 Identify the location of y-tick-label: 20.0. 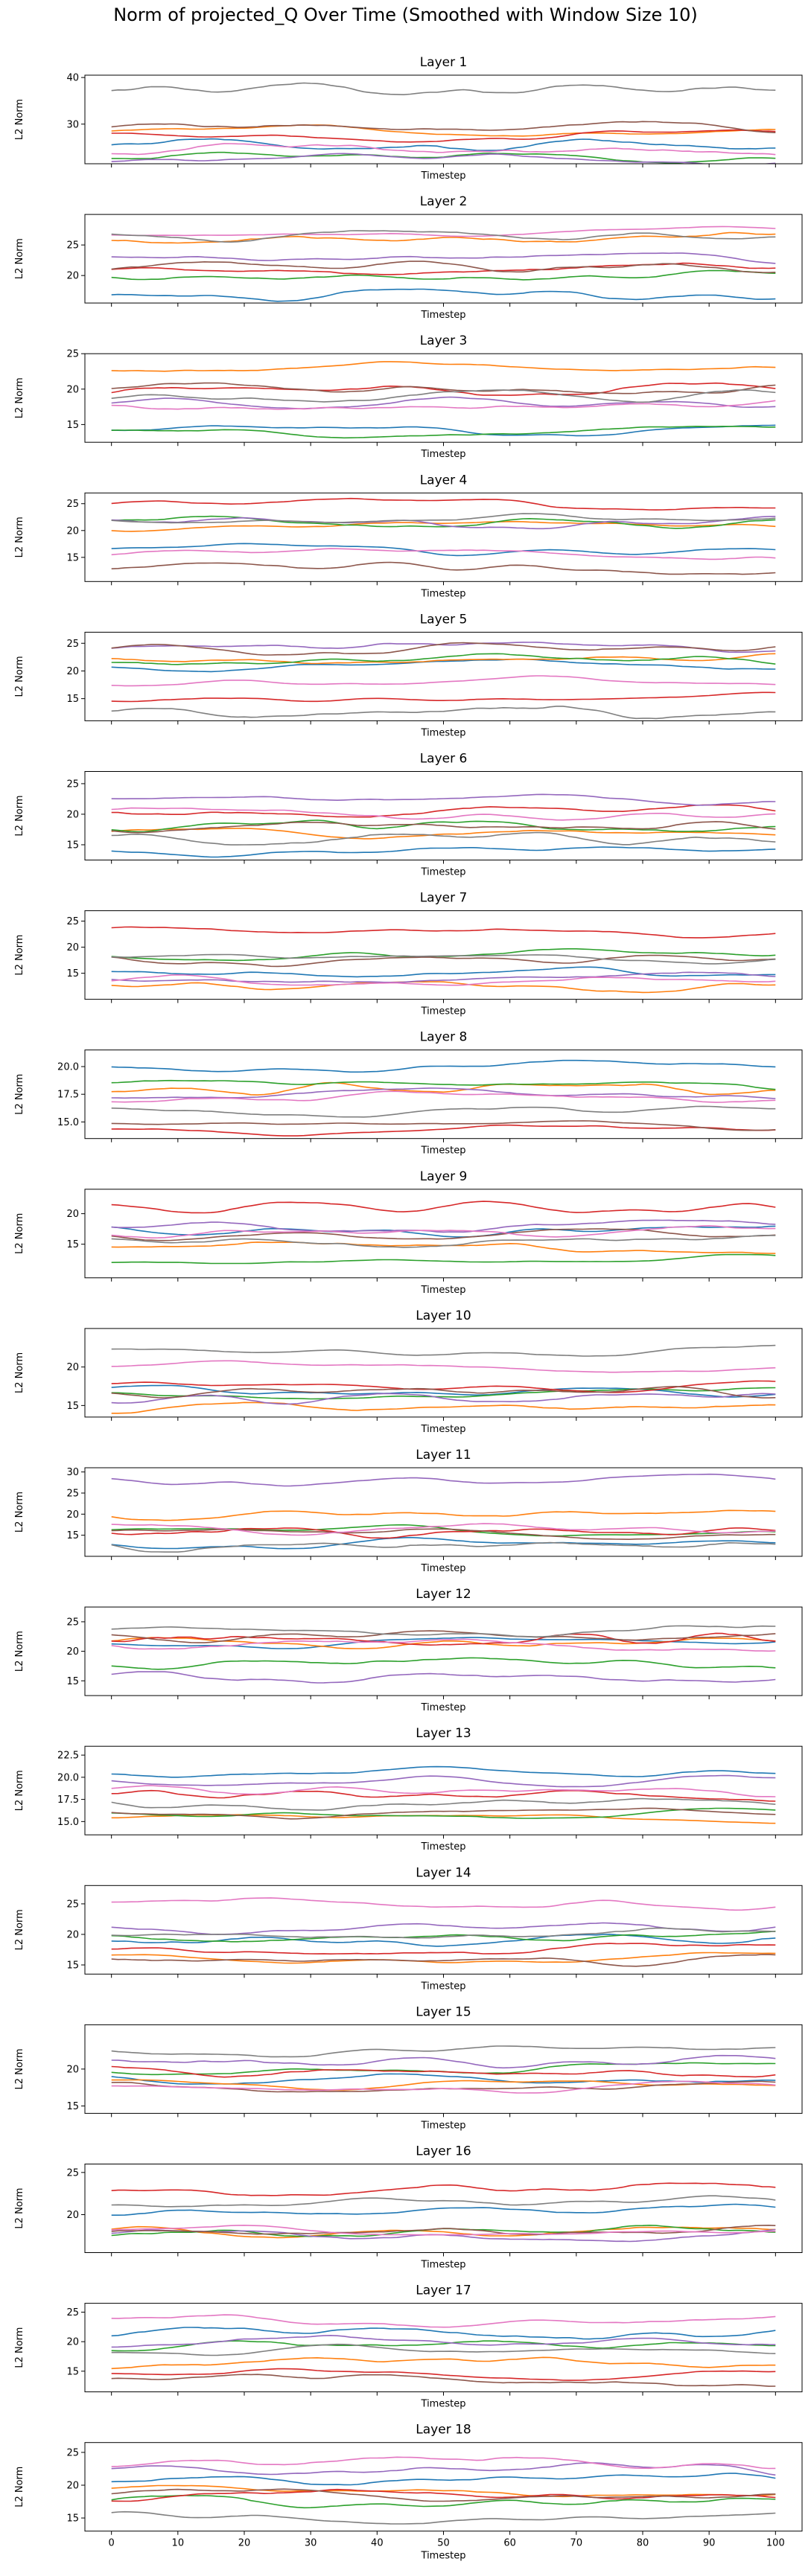
(68, 1777).